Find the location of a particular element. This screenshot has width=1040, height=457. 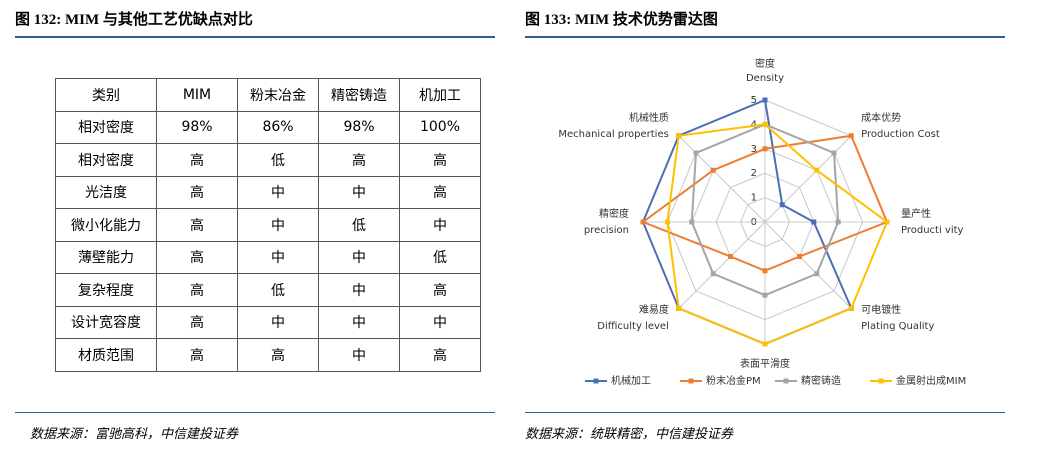

axis-label: 可电镀性 is located at coordinates (881, 309).